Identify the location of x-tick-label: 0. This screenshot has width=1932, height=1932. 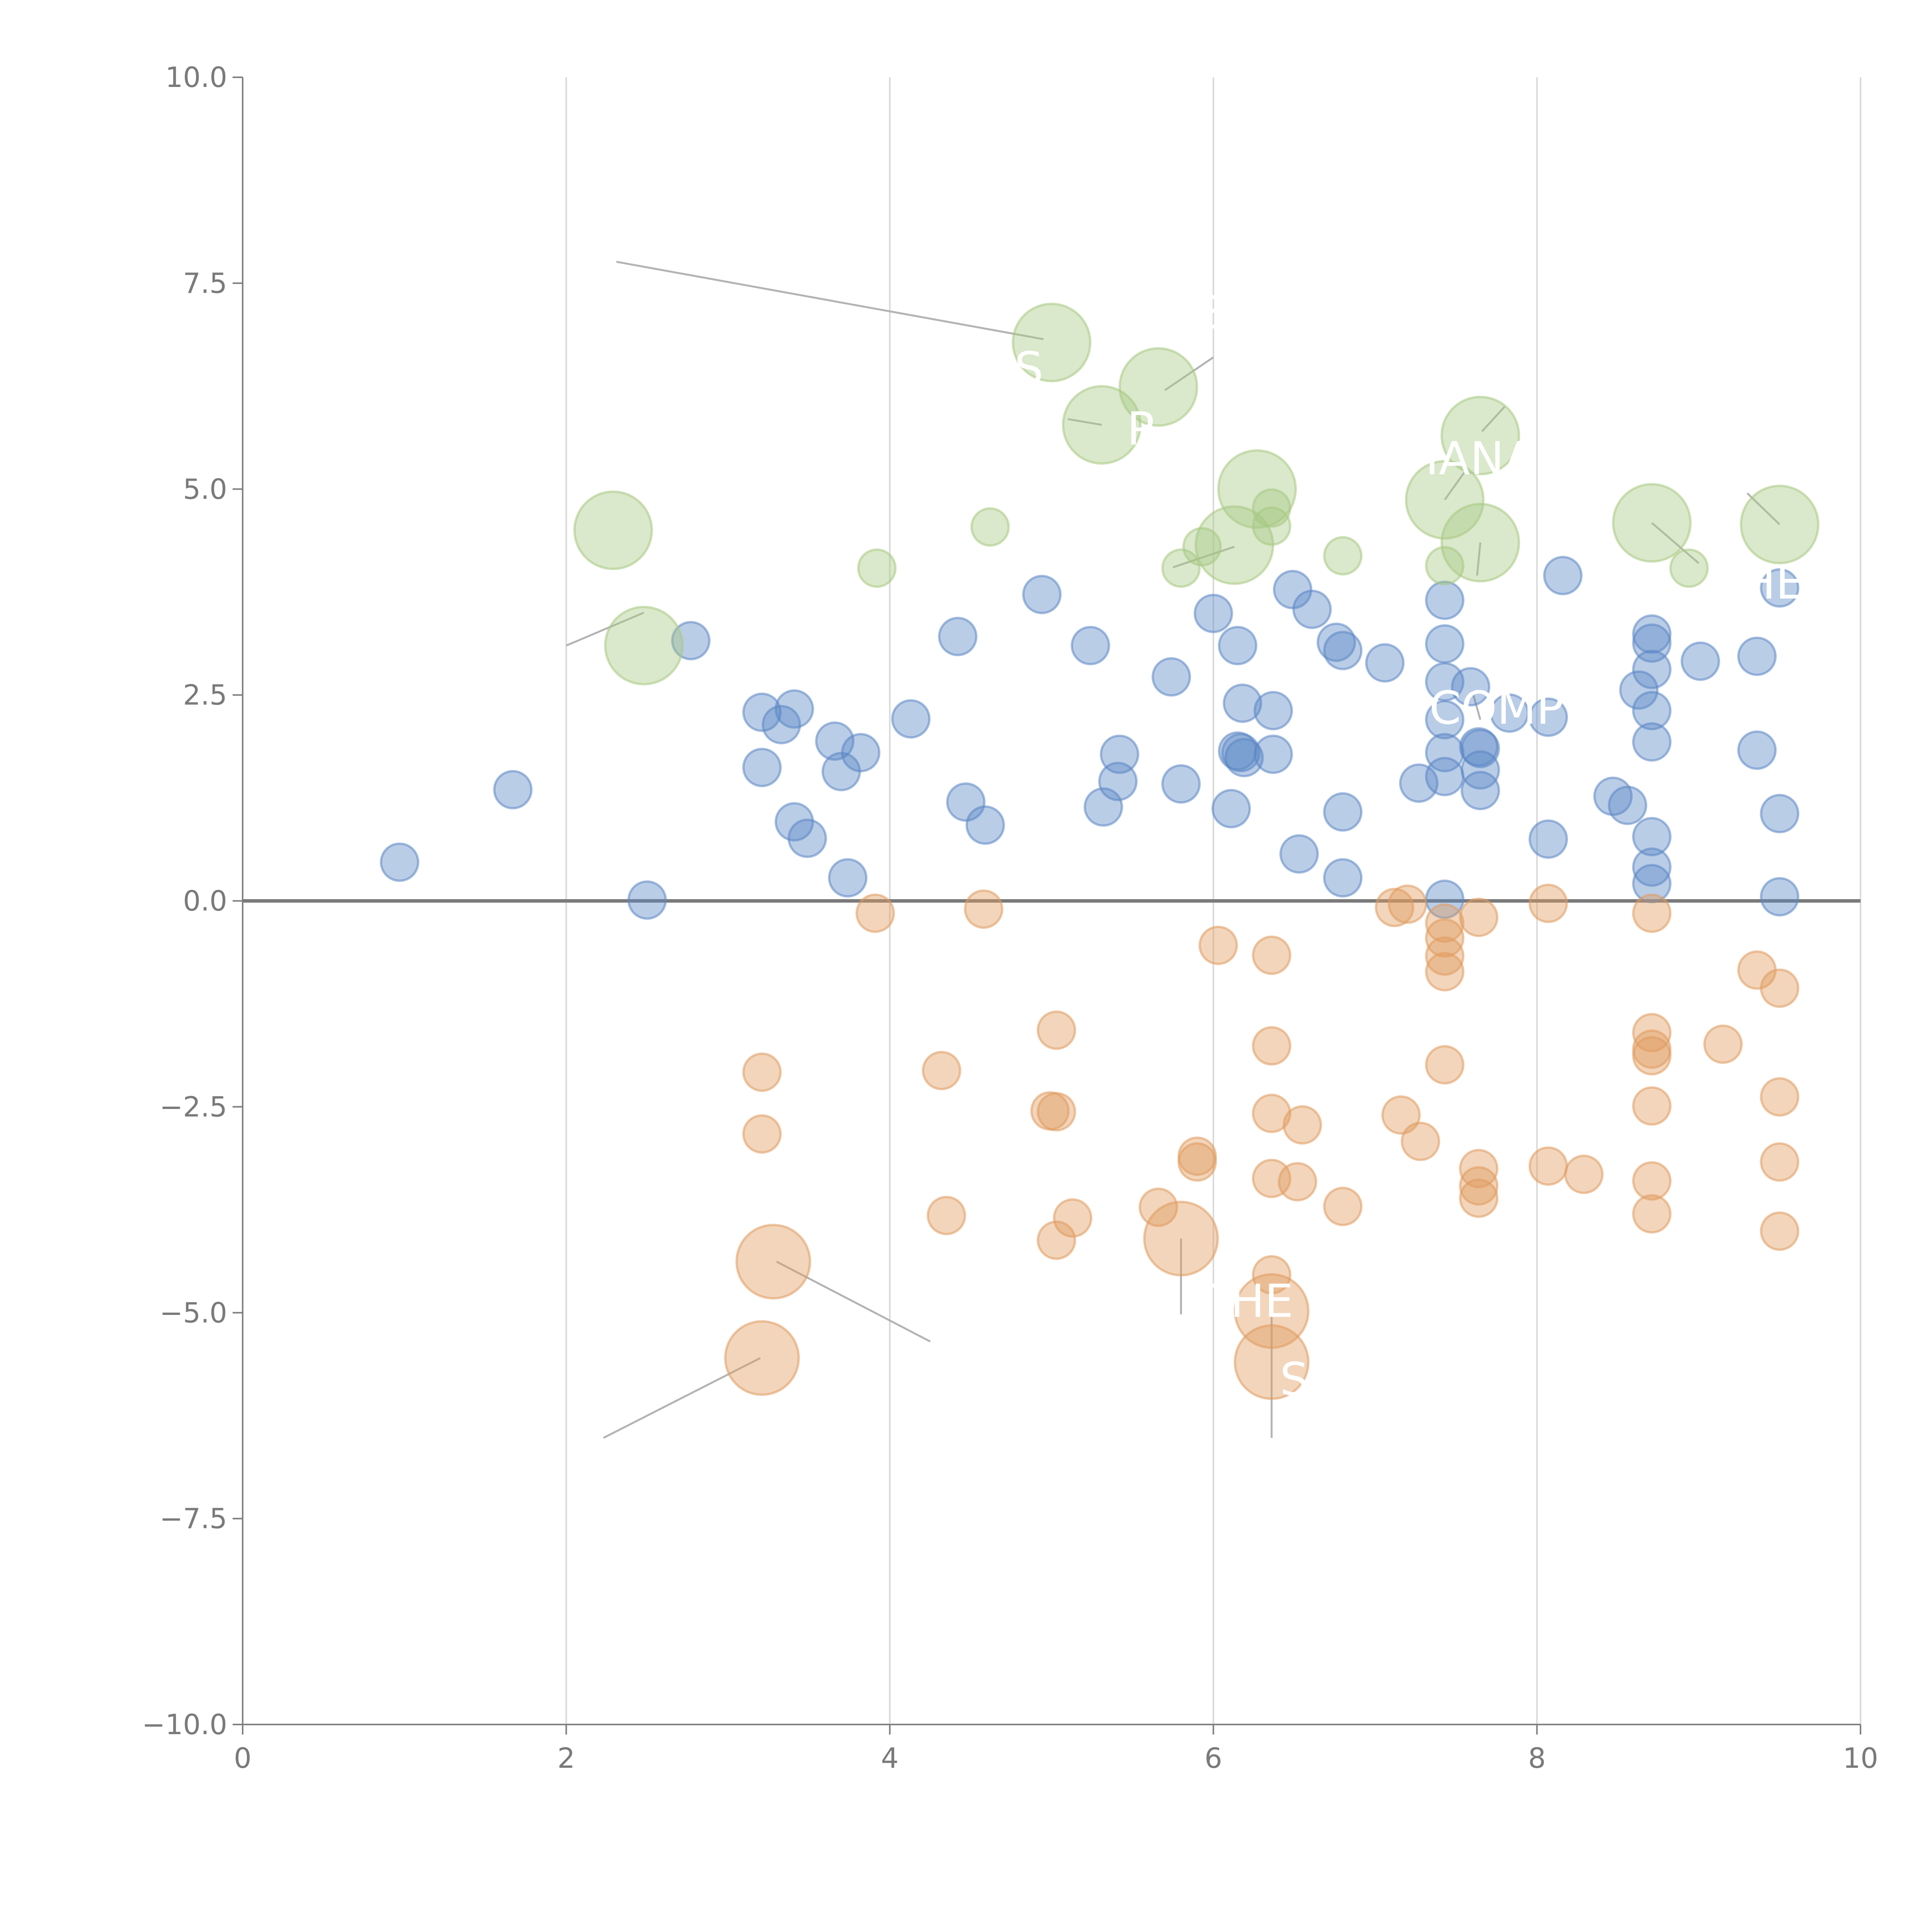
(243, 1758).